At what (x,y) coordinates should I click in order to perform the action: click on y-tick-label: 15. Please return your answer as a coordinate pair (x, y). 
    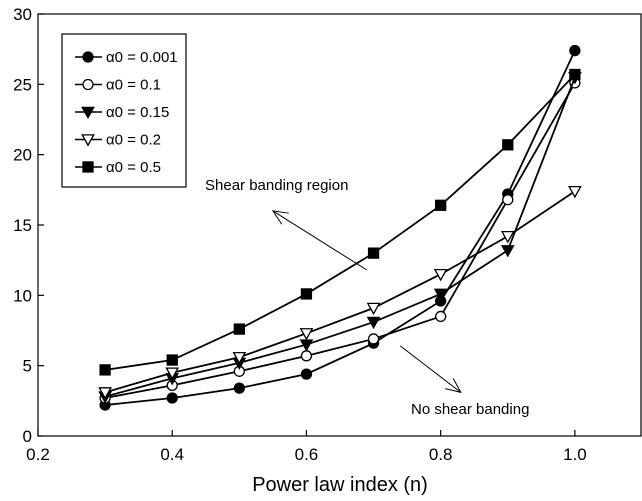
    Looking at the image, I should click on (22, 225).